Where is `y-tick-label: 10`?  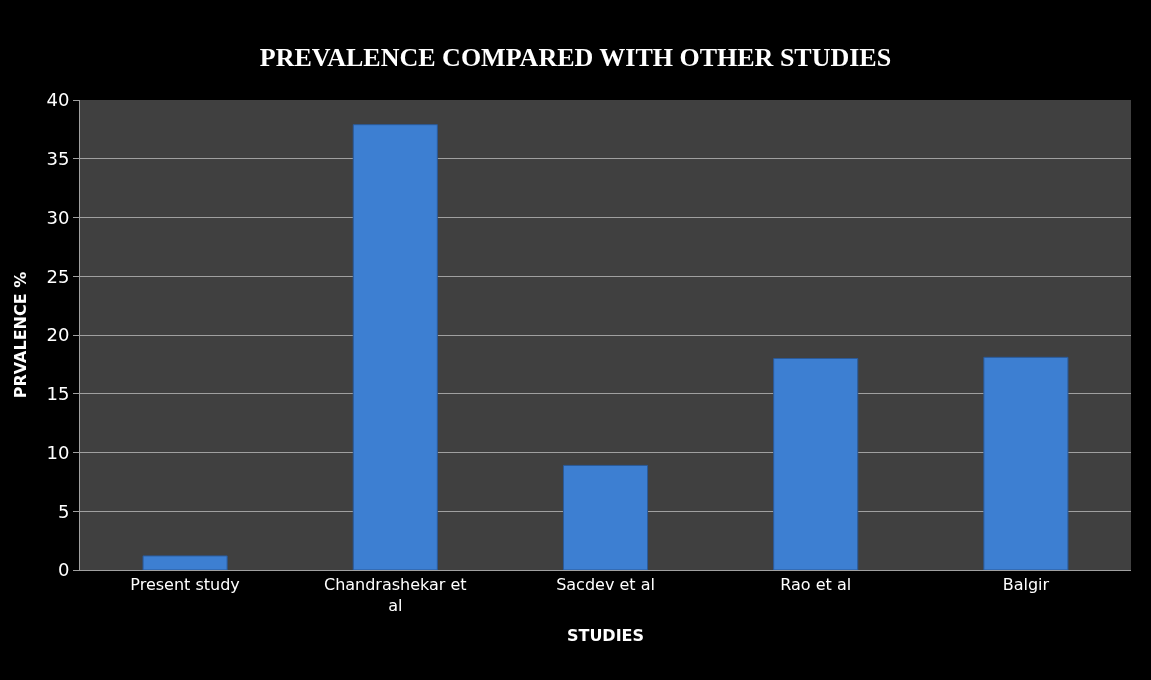
y-tick-label: 10 is located at coordinates (58, 452).